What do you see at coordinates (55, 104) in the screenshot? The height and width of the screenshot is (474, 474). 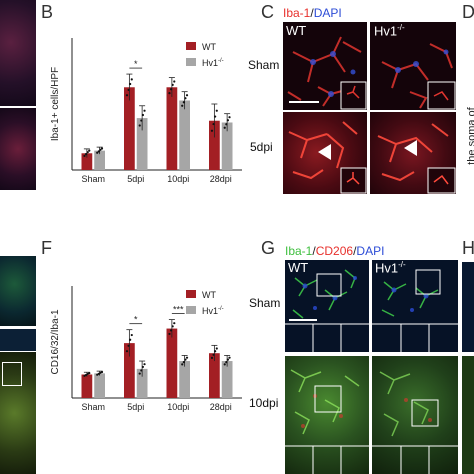 I see `y-axis-label: Iba-1+ cells/HPF` at bounding box center [55, 104].